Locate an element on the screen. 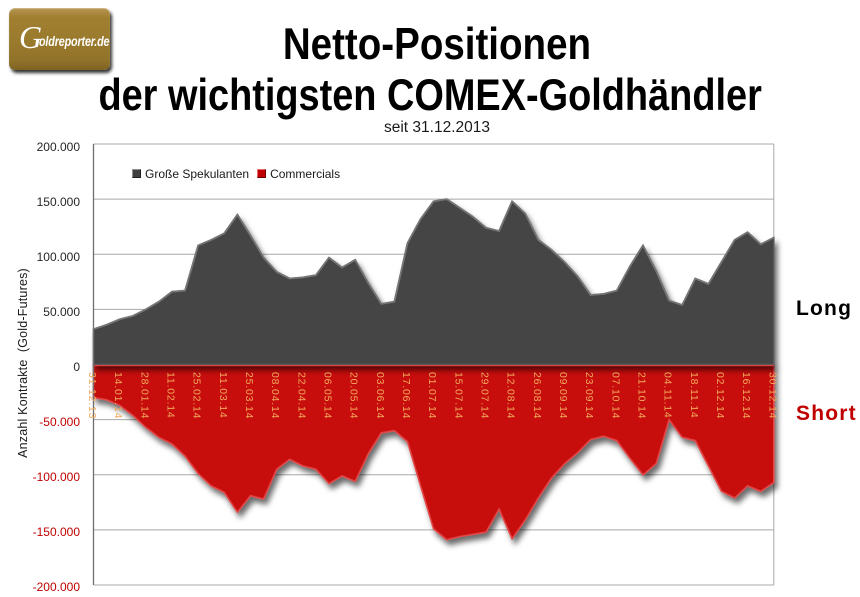  svg-text: 20.05.14 is located at coordinates (354, 395).